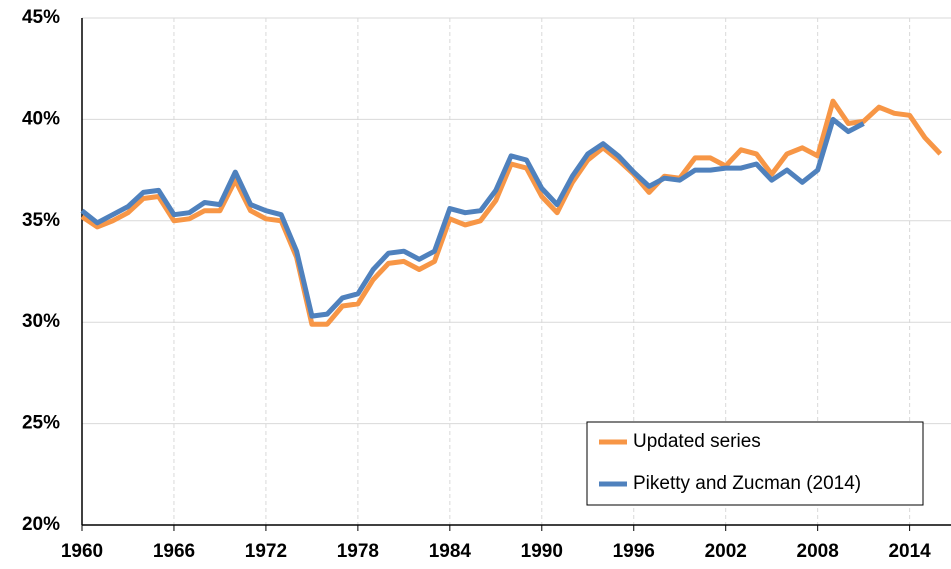 This screenshot has width=951, height=569. What do you see at coordinates (41, 17) in the screenshot?
I see `y-tick-label: 45%` at bounding box center [41, 17].